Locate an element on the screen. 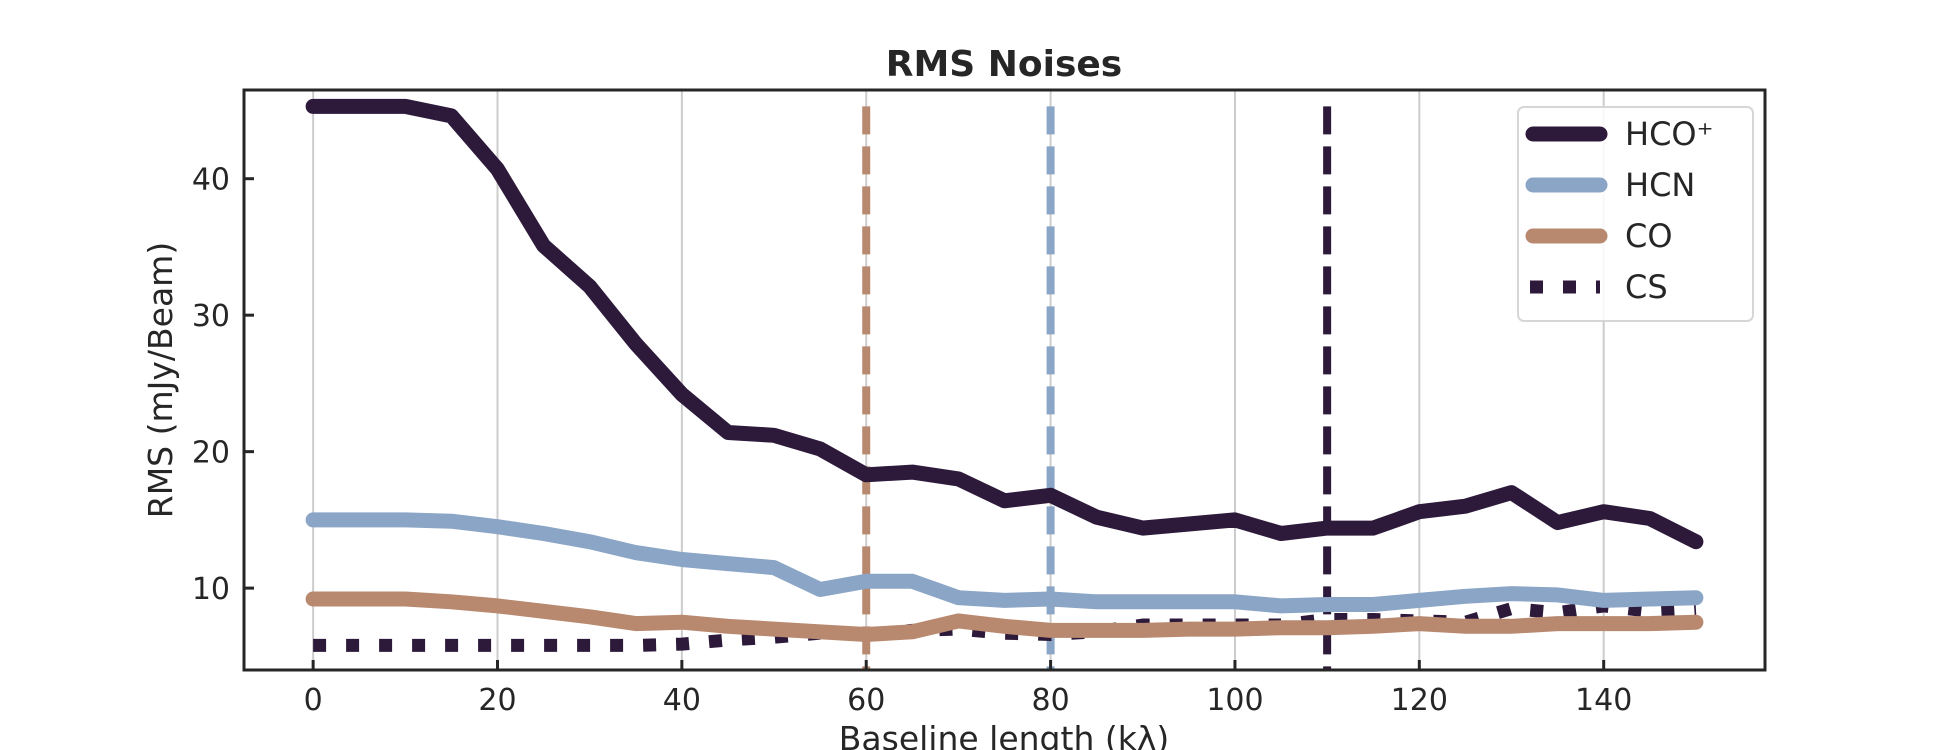 The height and width of the screenshot is (750, 1950). x-axis-label: Baseline length (kλ) is located at coordinates (1004, 734).